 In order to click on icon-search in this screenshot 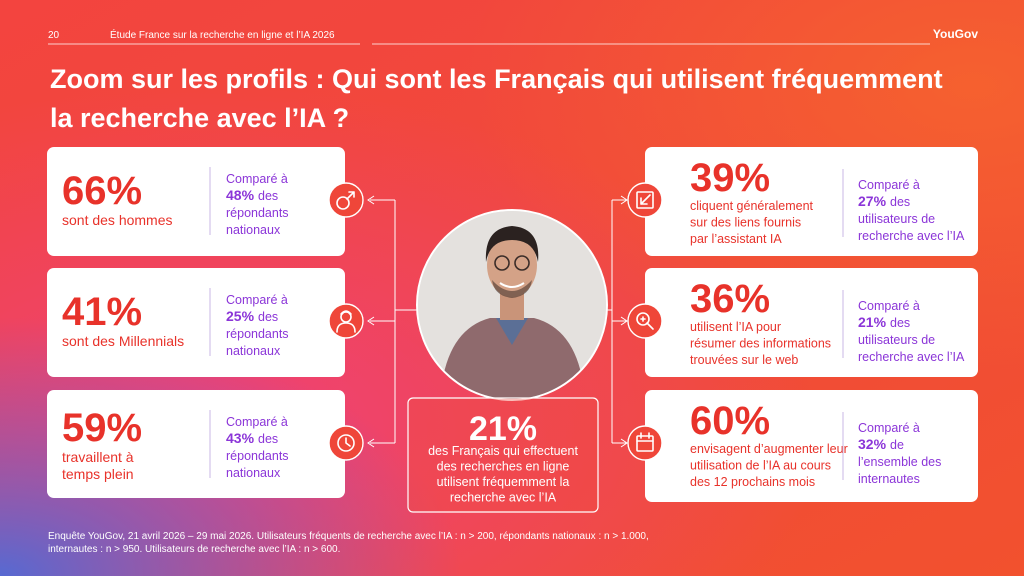, I will do `click(645, 321)`.